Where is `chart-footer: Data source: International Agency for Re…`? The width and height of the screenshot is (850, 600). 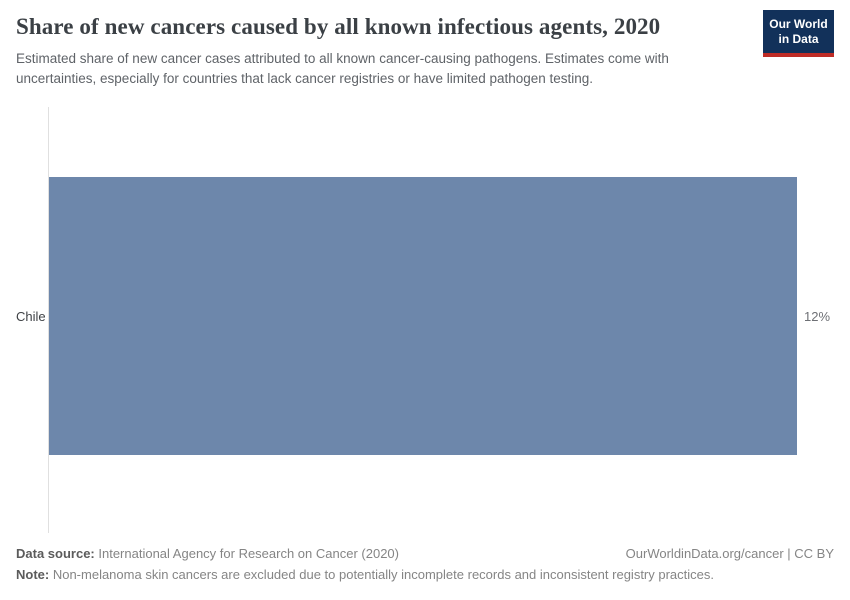 chart-footer: Data source: International Agency for Re… is located at coordinates (425, 564).